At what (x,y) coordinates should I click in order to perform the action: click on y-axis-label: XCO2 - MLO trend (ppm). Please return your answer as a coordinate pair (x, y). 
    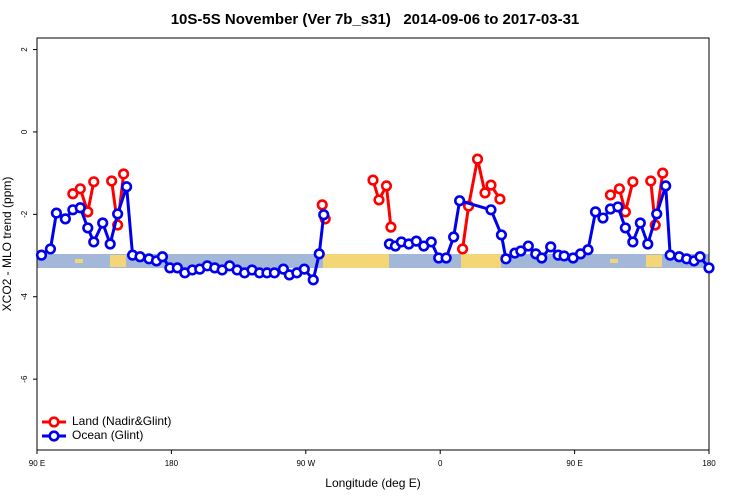
    Looking at the image, I should click on (7, 244).